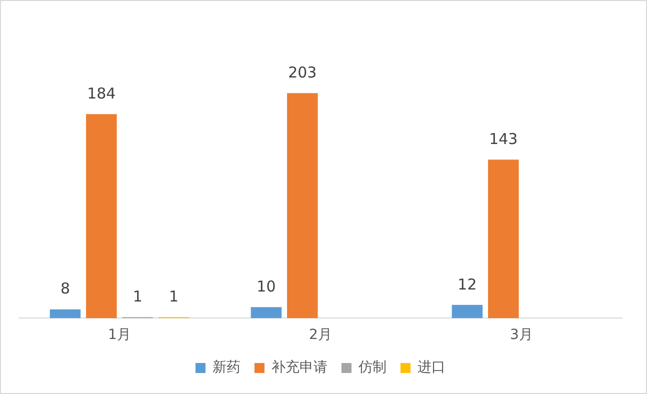 The height and width of the screenshot is (394, 647). Describe the element at coordinates (266, 287) in the screenshot. I see `data-label: 10` at that location.